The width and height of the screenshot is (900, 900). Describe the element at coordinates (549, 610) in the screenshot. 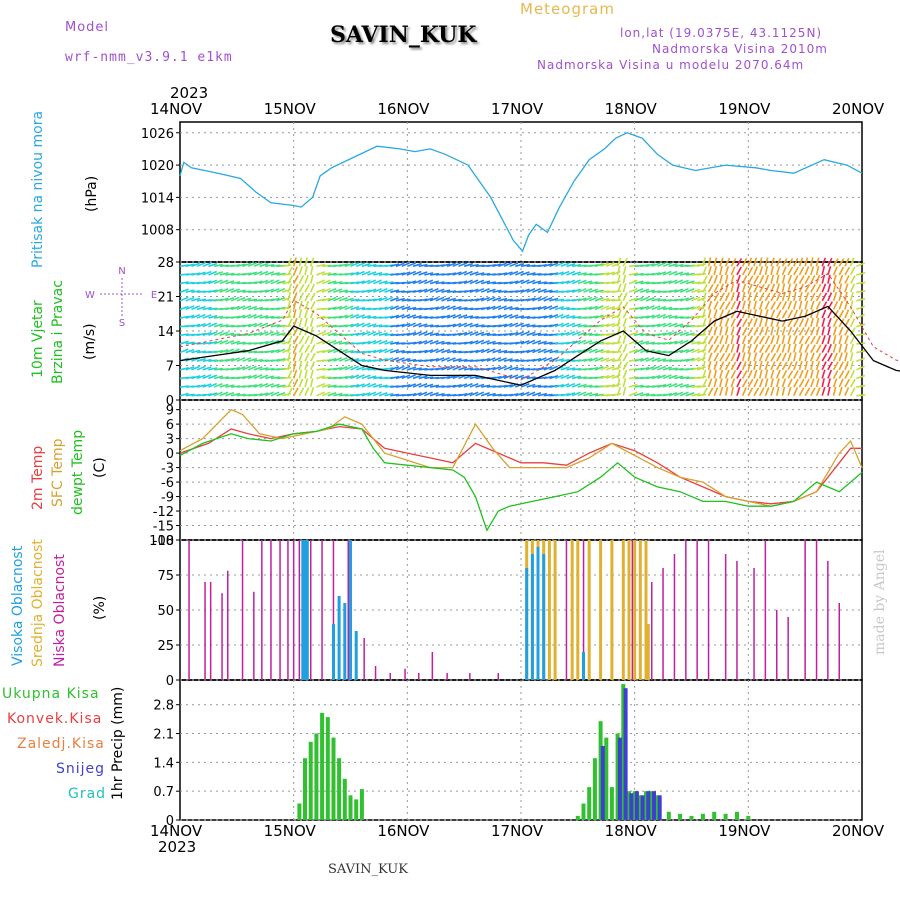

I see `mid_cloud-bar` at that location.